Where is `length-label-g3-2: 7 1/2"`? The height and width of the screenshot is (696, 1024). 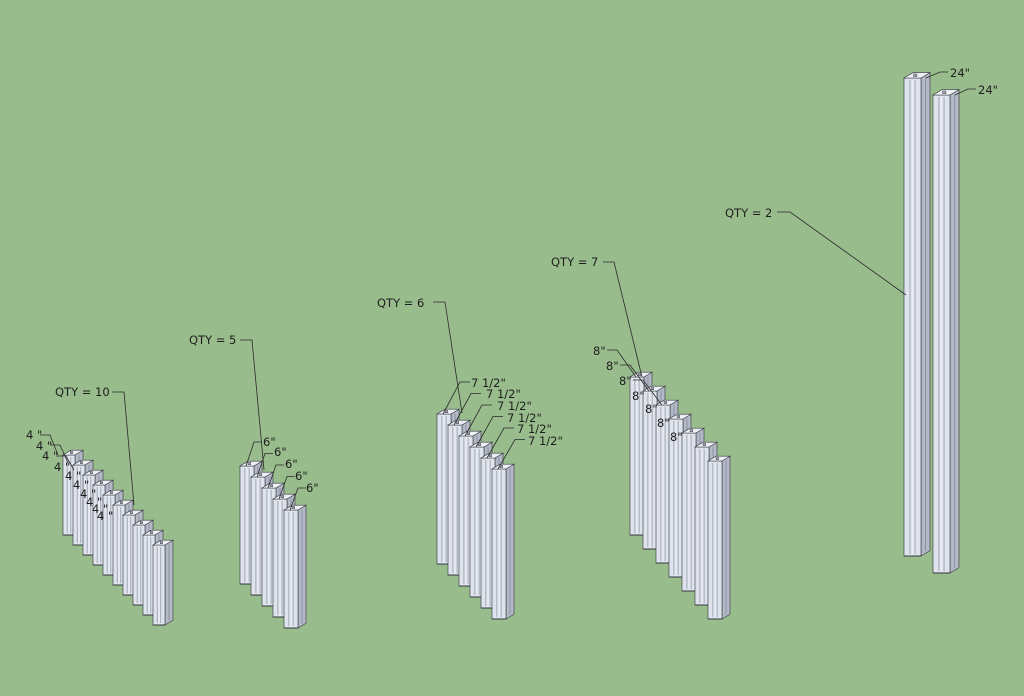
length-label-g3-2: 7 1/2" is located at coordinates (503, 394).